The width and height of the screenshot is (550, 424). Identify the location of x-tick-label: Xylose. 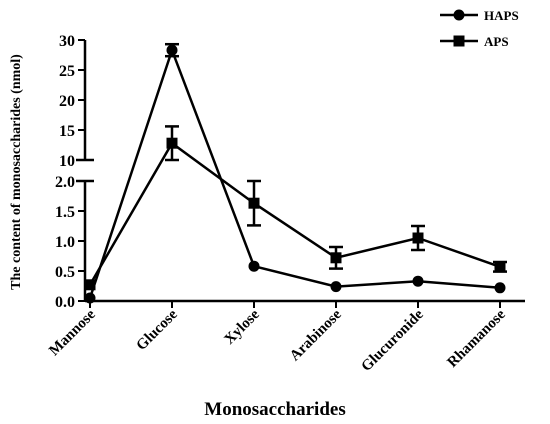
(242, 327).